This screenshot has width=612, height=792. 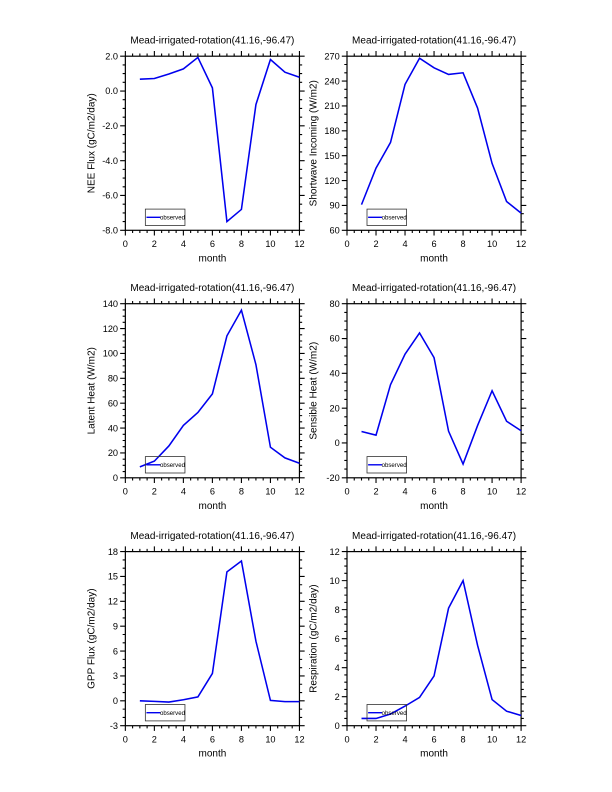 What do you see at coordinates (313, 143) in the screenshot?
I see `svg-text: Shortwave Incoming (W/m2)` at bounding box center [313, 143].